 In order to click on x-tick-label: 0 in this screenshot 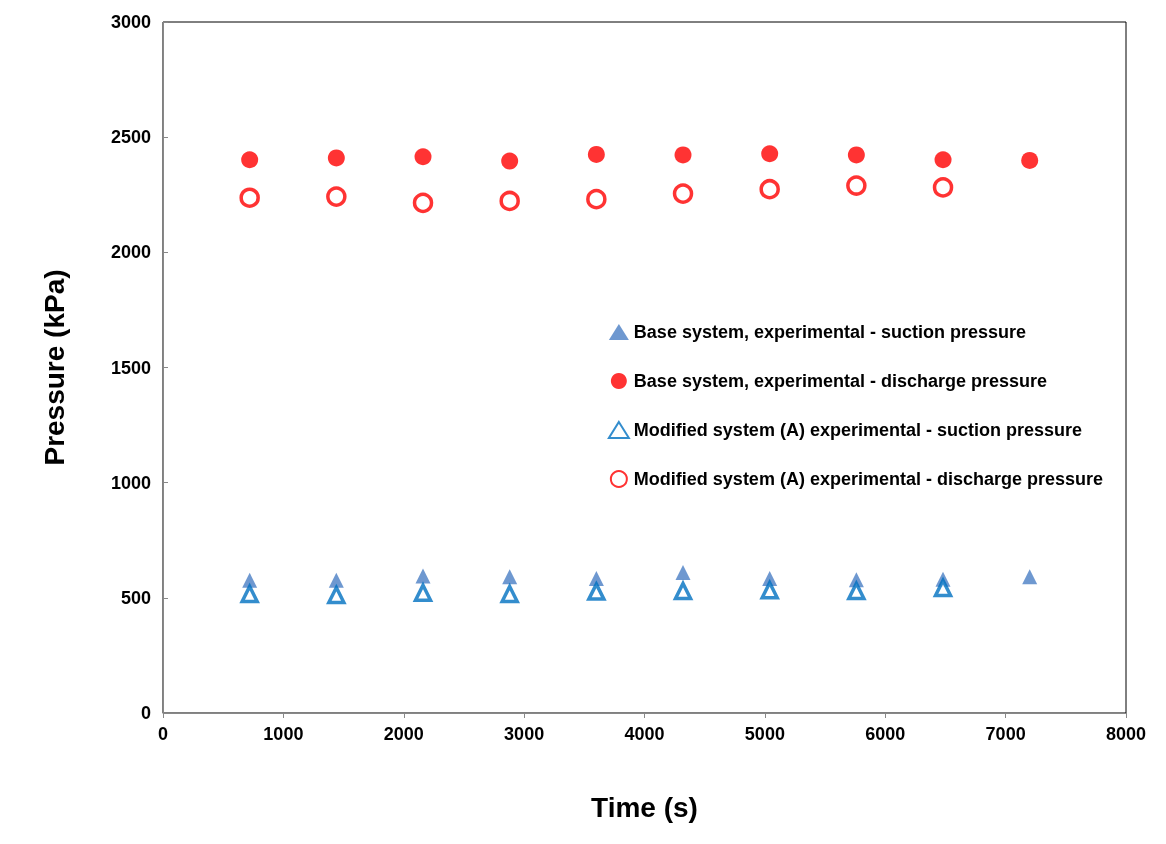, I will do `click(163, 734)`.